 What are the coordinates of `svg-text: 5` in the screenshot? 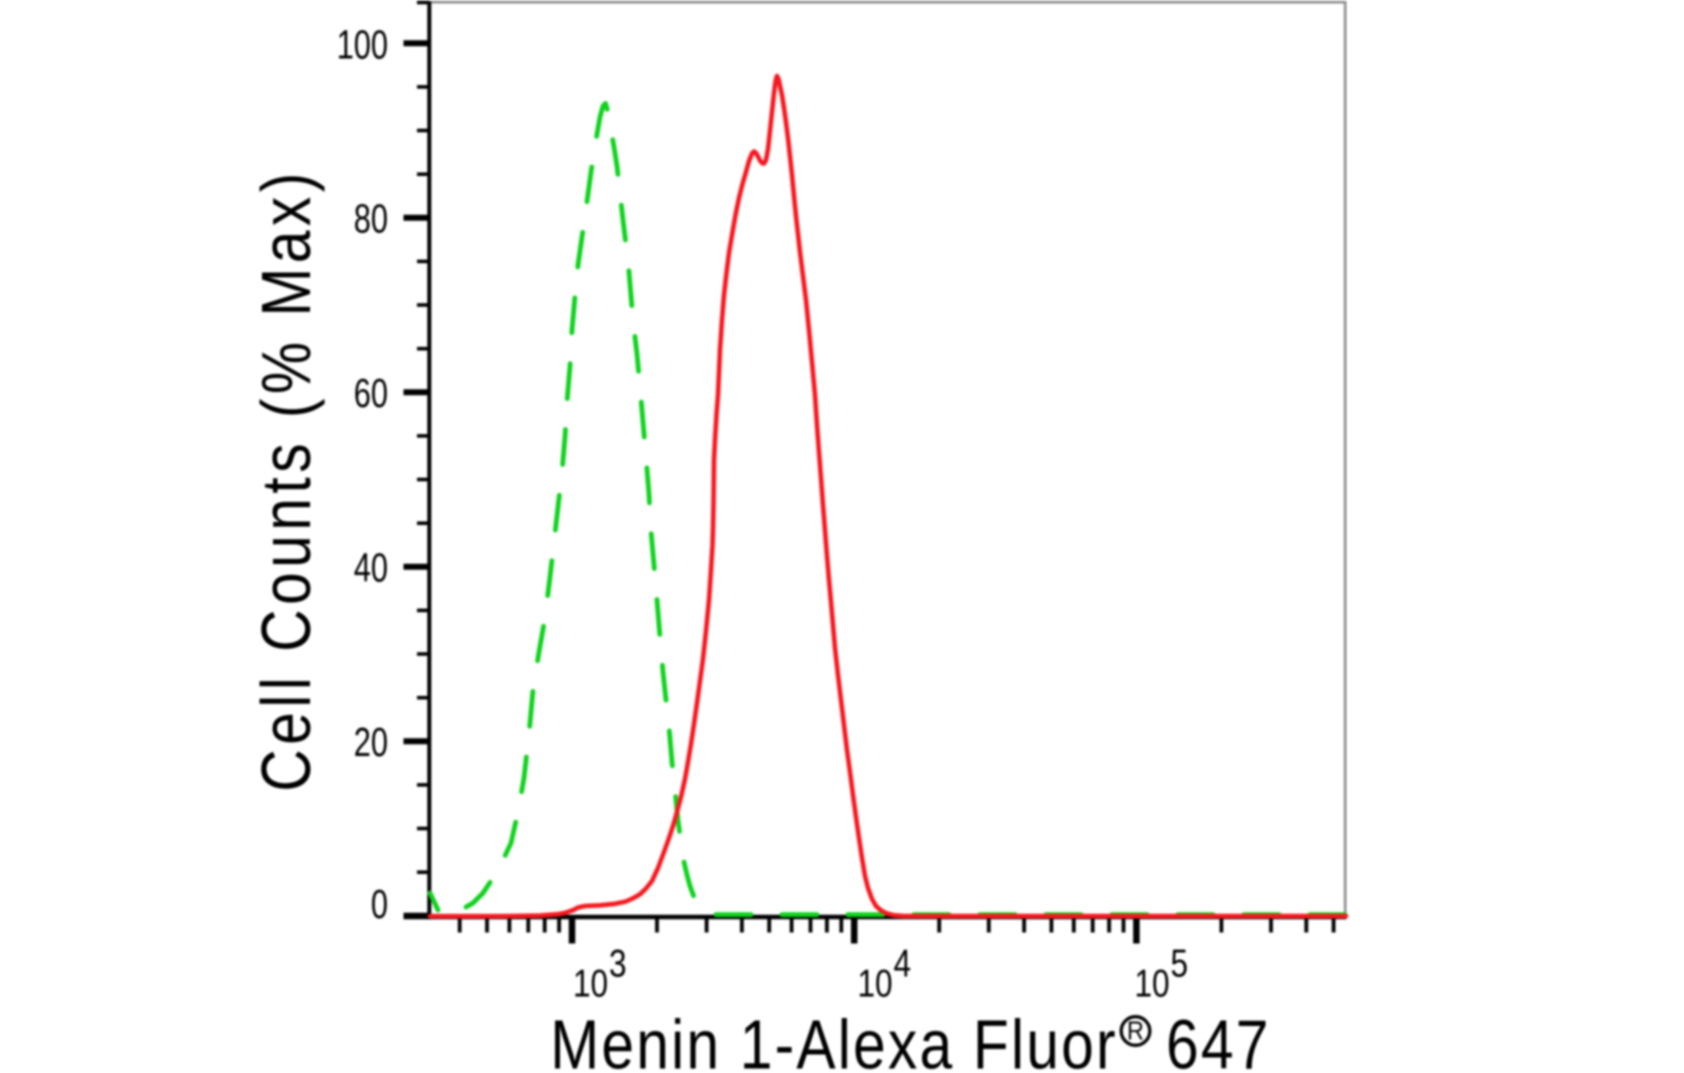 It's located at (1180, 964).